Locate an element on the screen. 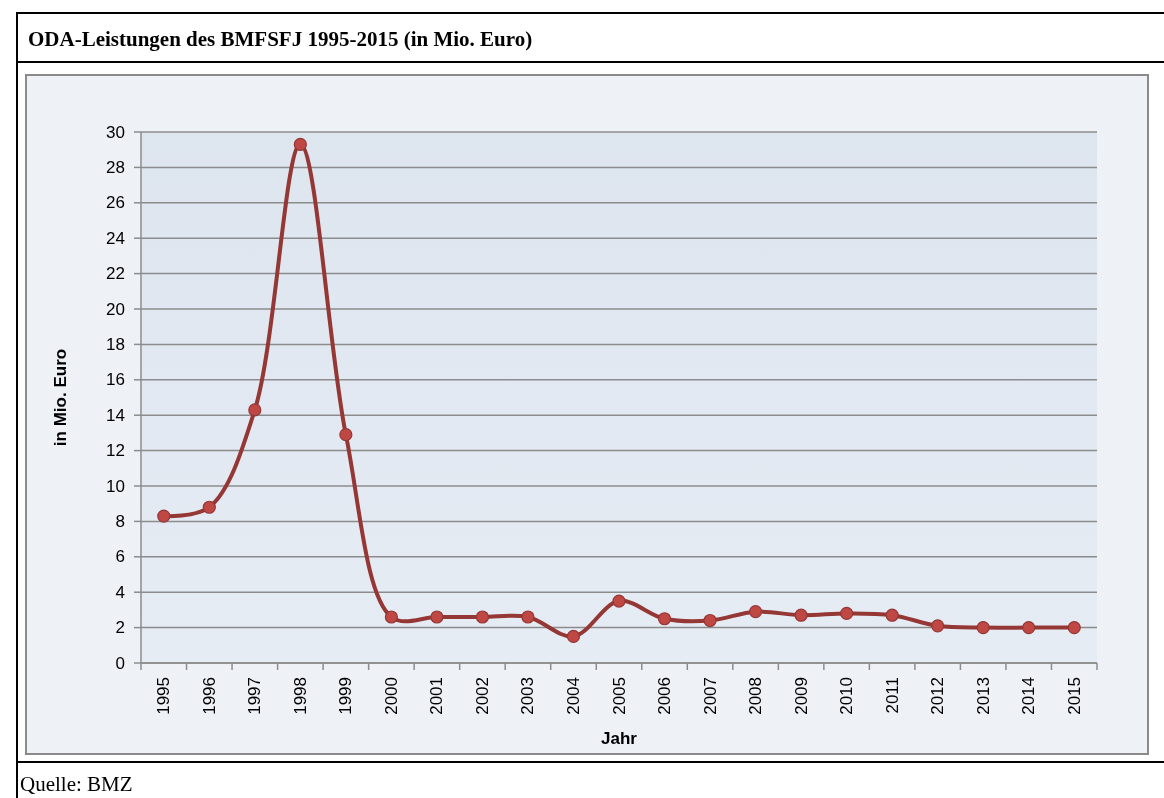 The image size is (1164, 798). x-tick-label: 2005 is located at coordinates (619, 696).